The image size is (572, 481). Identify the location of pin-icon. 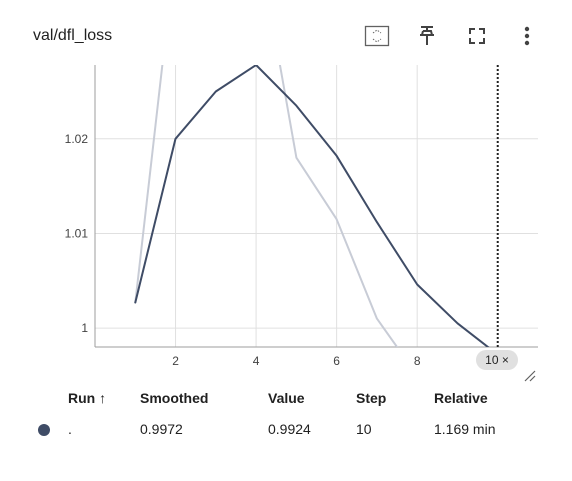
(427, 36).